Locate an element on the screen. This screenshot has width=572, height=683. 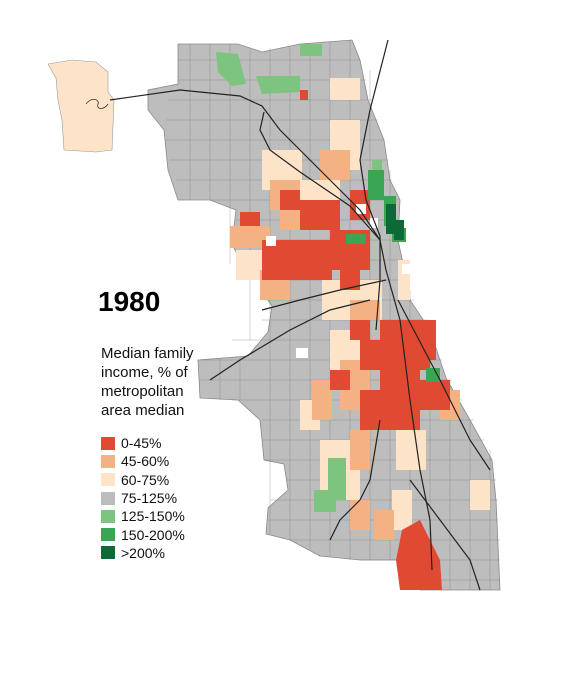
legend-label: 125-150% is located at coordinates (153, 516).